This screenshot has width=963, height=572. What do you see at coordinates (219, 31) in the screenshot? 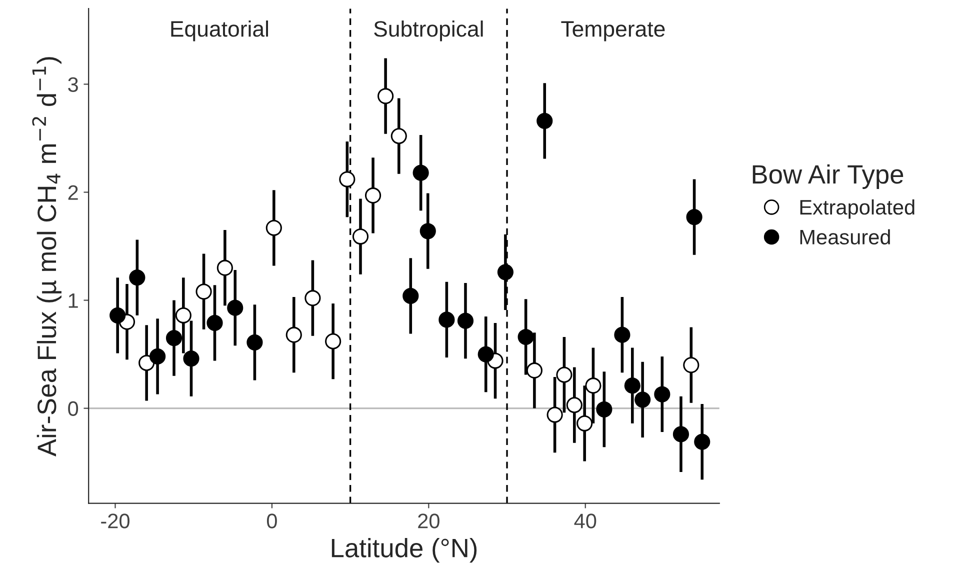
I see `annotation: Equatorial` at bounding box center [219, 31].